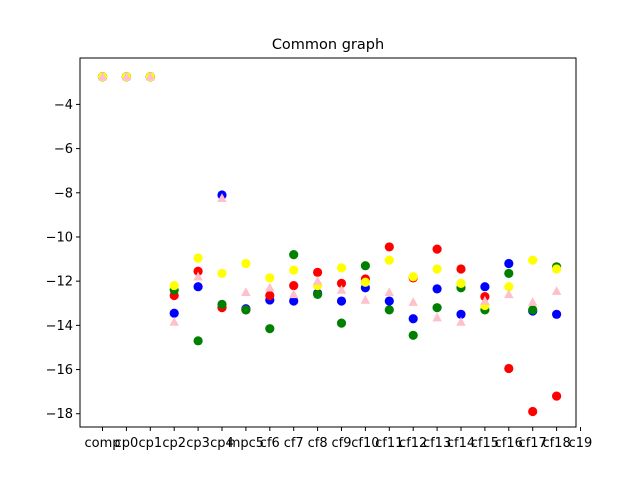 The height and width of the screenshot is (480, 640). What do you see at coordinates (461, 443) in the screenshot?
I see `x-tick-label: cf14` at bounding box center [461, 443].